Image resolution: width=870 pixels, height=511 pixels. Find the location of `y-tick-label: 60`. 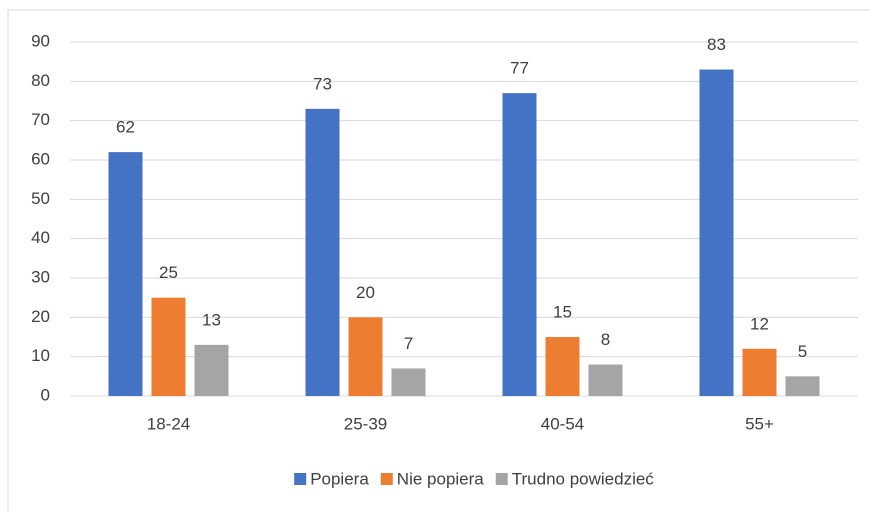

y-tick-label: 60 is located at coordinates (40, 158).